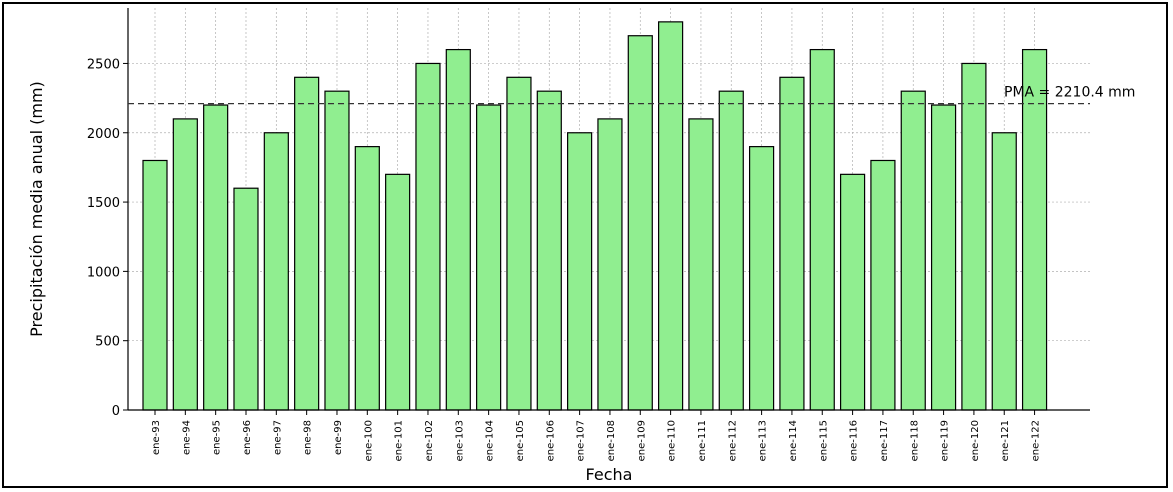 This screenshot has height=492, width=1173. I want to click on x-tick-label: ene-104, so click(490, 440).